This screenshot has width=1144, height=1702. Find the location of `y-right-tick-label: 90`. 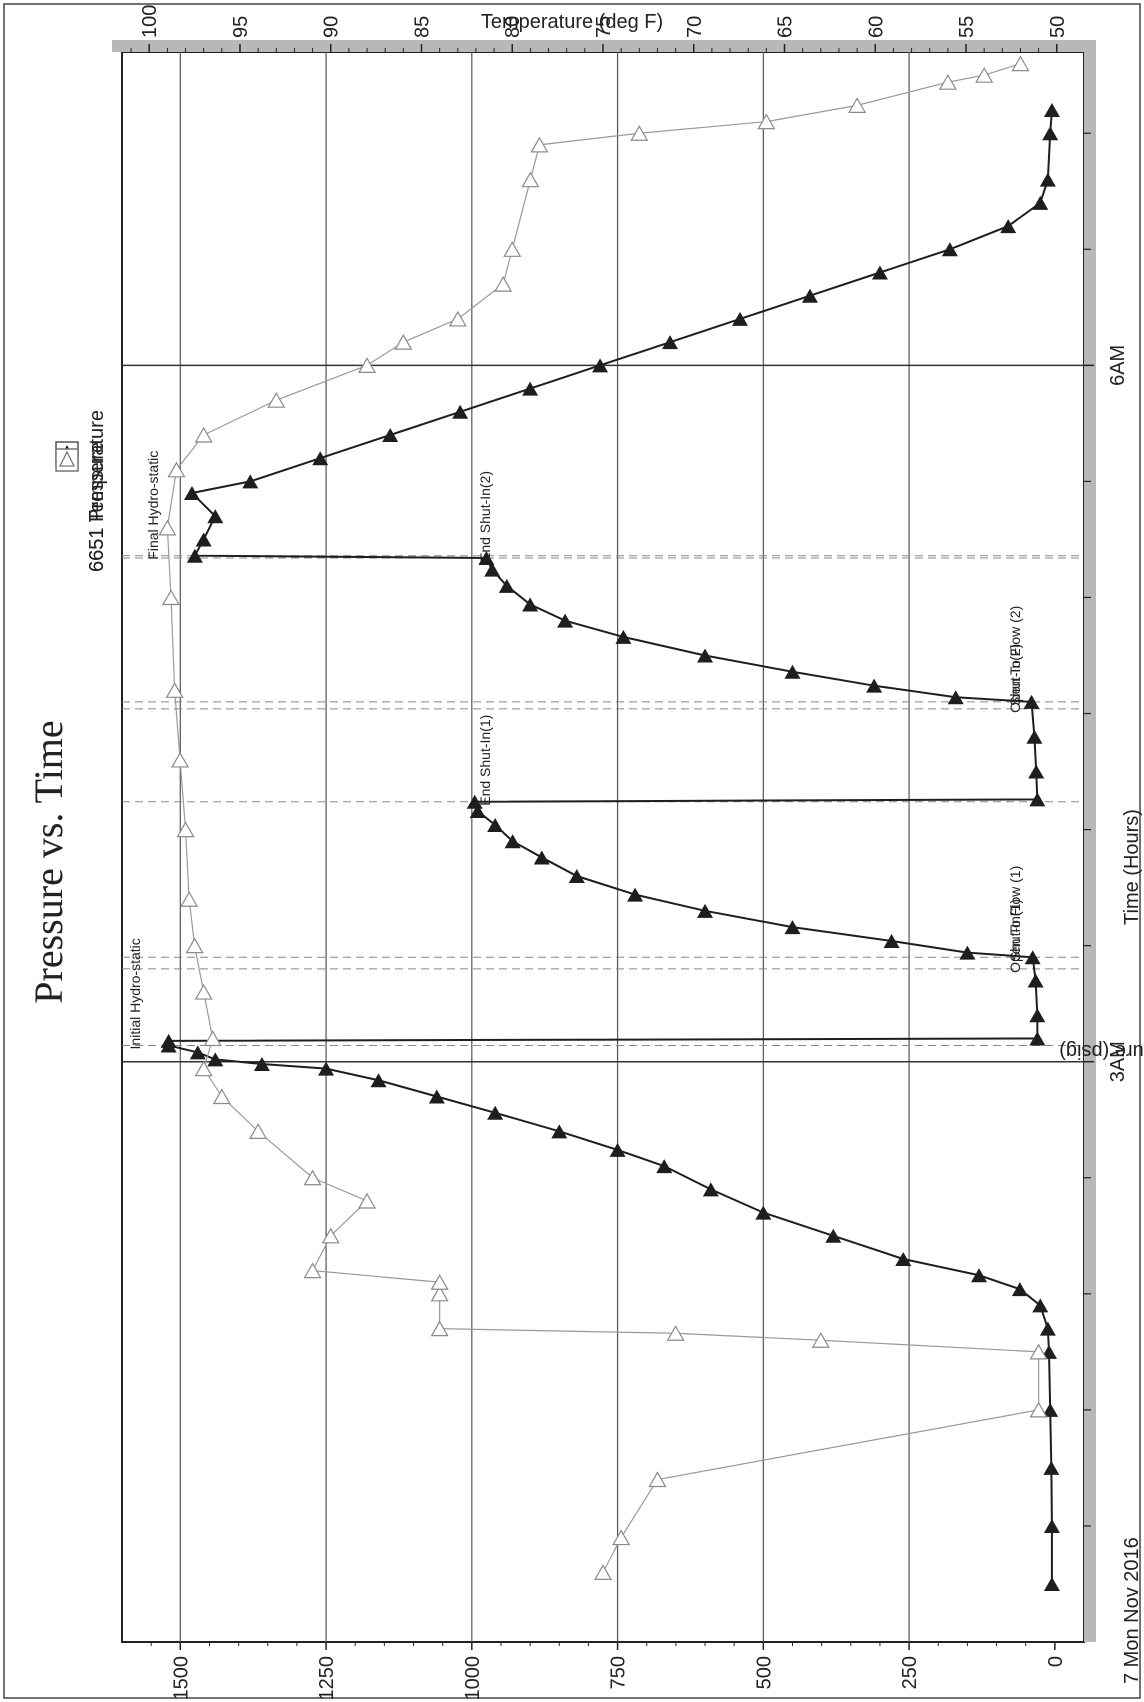

y-right-tick-label: 90 is located at coordinates (332, 27).